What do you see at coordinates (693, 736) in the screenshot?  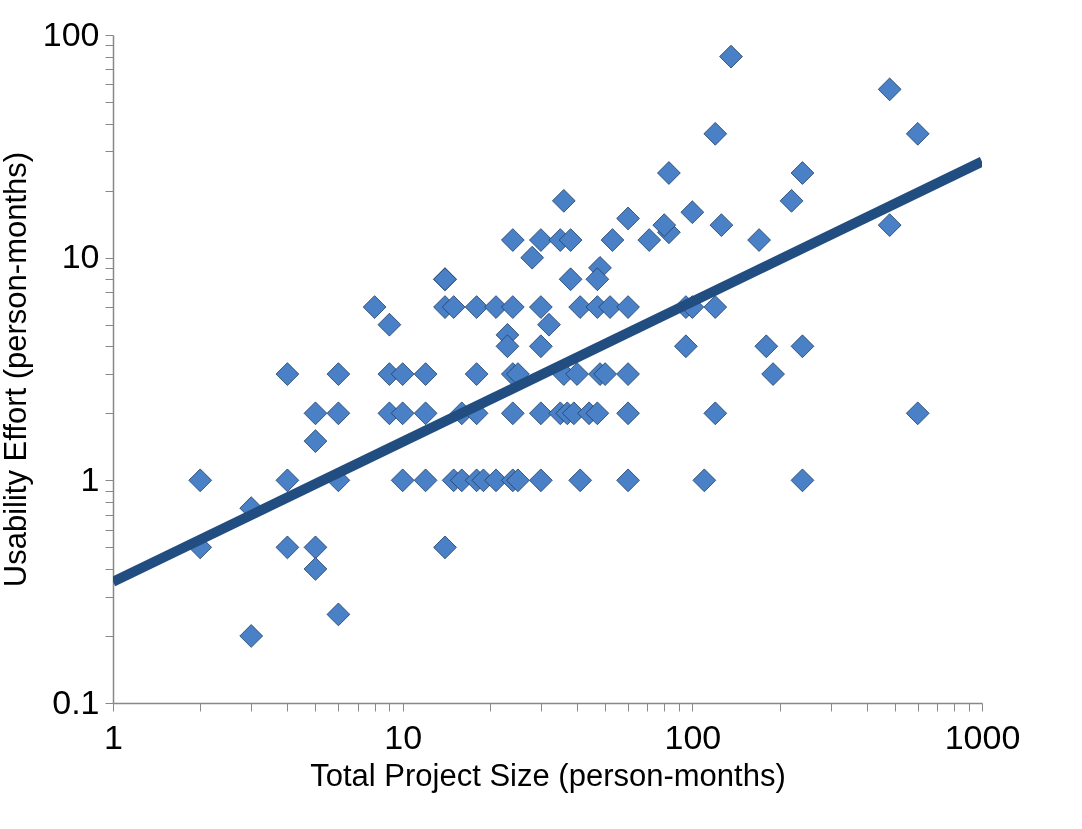 I see `x-tick-label: 100` at bounding box center [693, 736].